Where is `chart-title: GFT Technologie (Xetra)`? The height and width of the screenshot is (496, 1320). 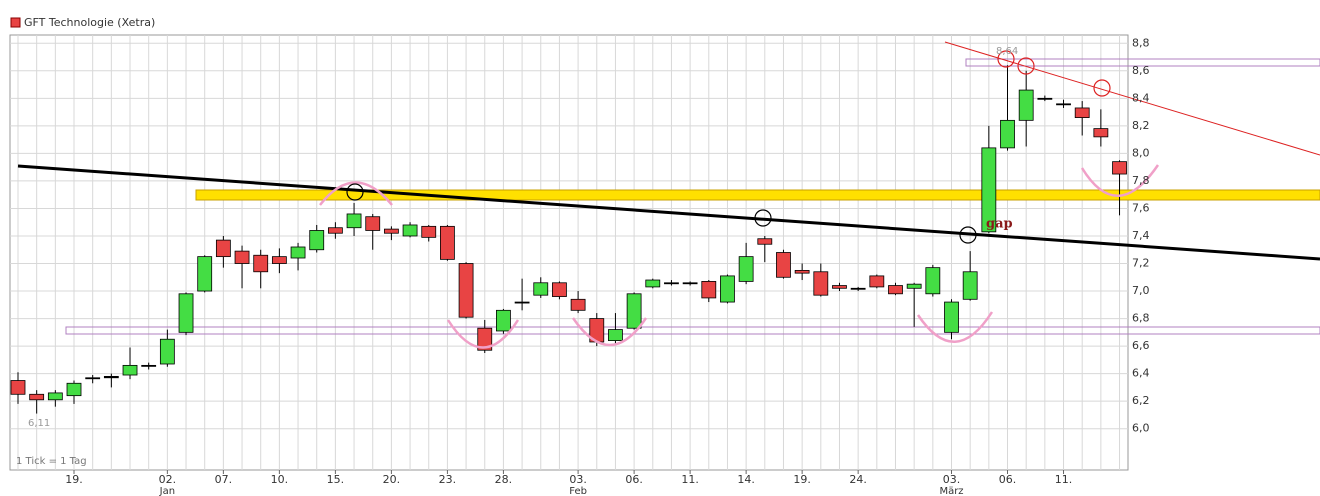
chart-title: GFT Technologie (Xetra) is located at coordinates (89, 22).